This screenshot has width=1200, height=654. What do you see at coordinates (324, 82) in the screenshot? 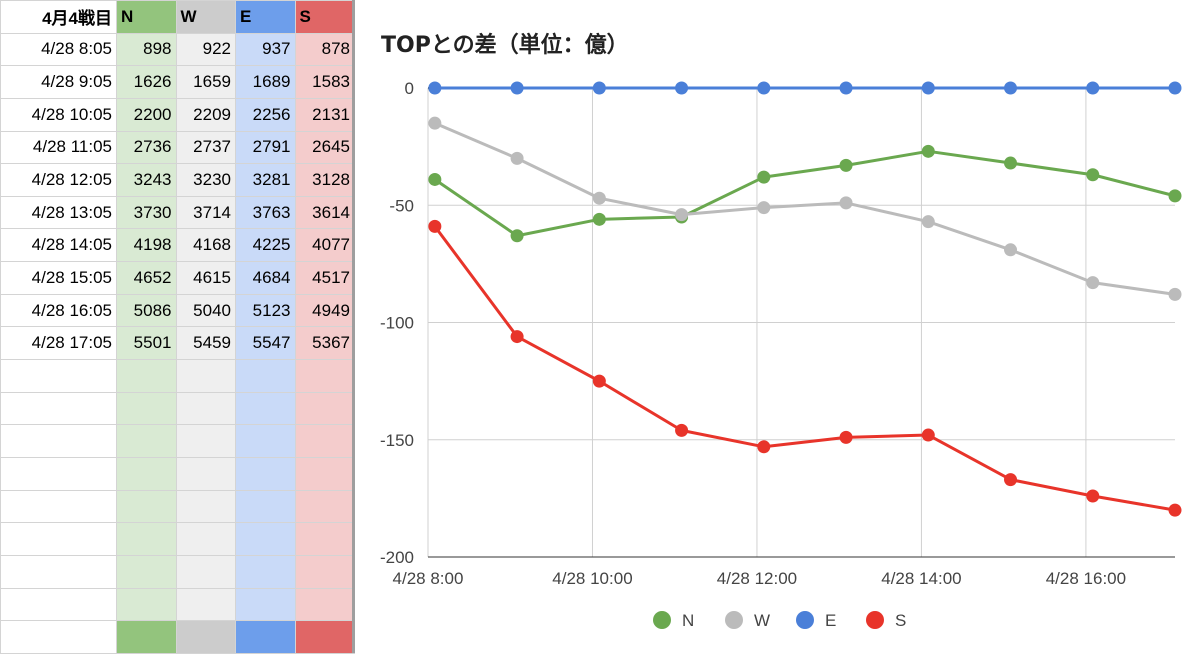
I see `value-cell-s: 1583` at bounding box center [324, 82].